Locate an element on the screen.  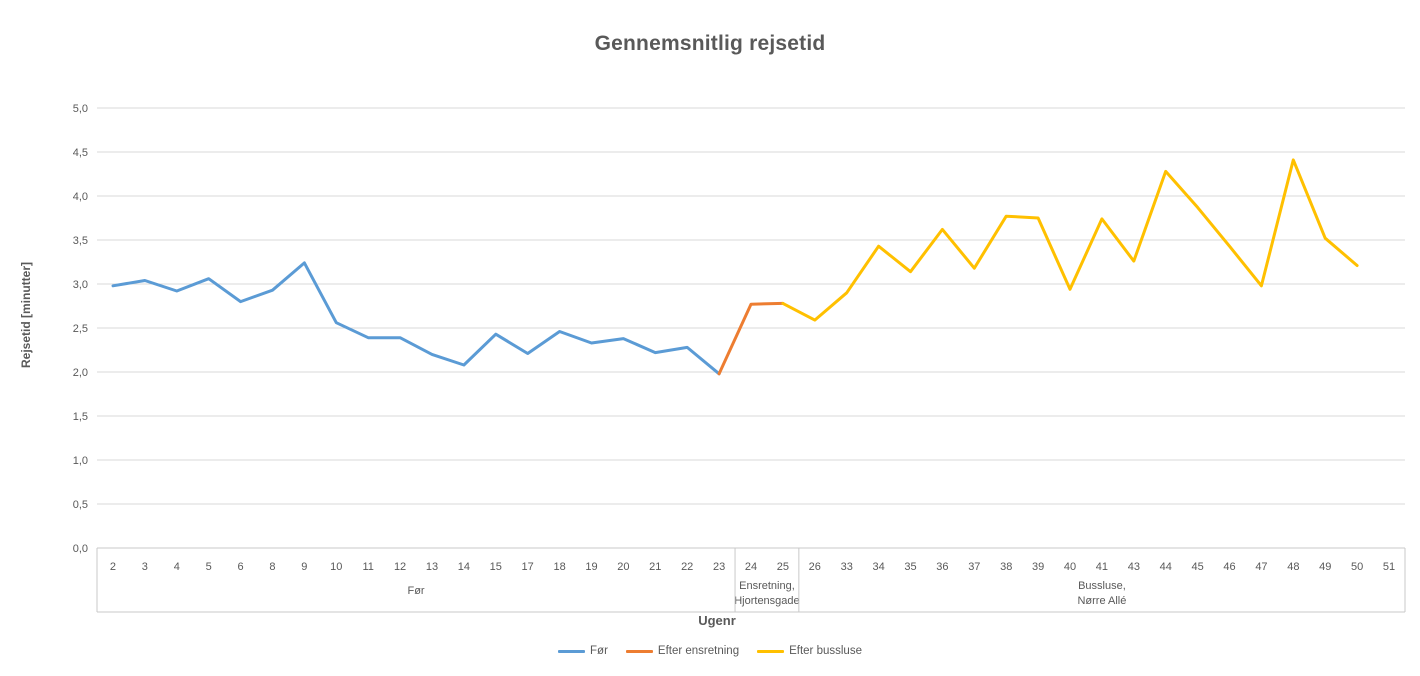
x-tick-label: 26 is located at coordinates (815, 567).